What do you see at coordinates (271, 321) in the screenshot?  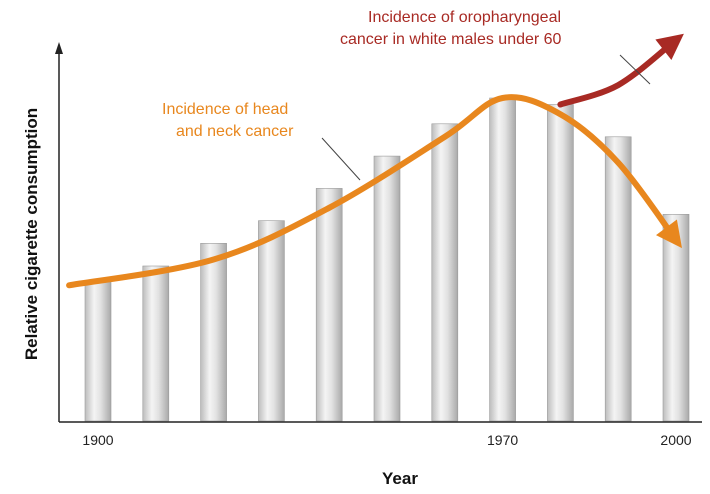 I see `bar-1930` at bounding box center [271, 321].